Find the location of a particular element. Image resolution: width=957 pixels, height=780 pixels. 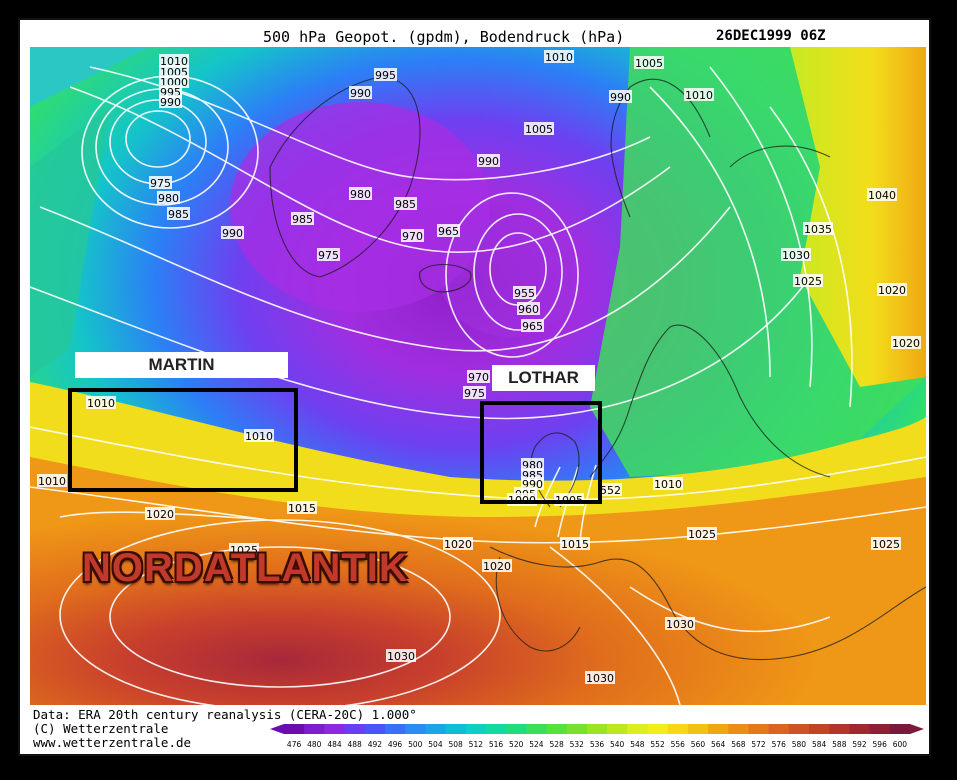

colorbar-tick-label: 572 is located at coordinates (758, 744).